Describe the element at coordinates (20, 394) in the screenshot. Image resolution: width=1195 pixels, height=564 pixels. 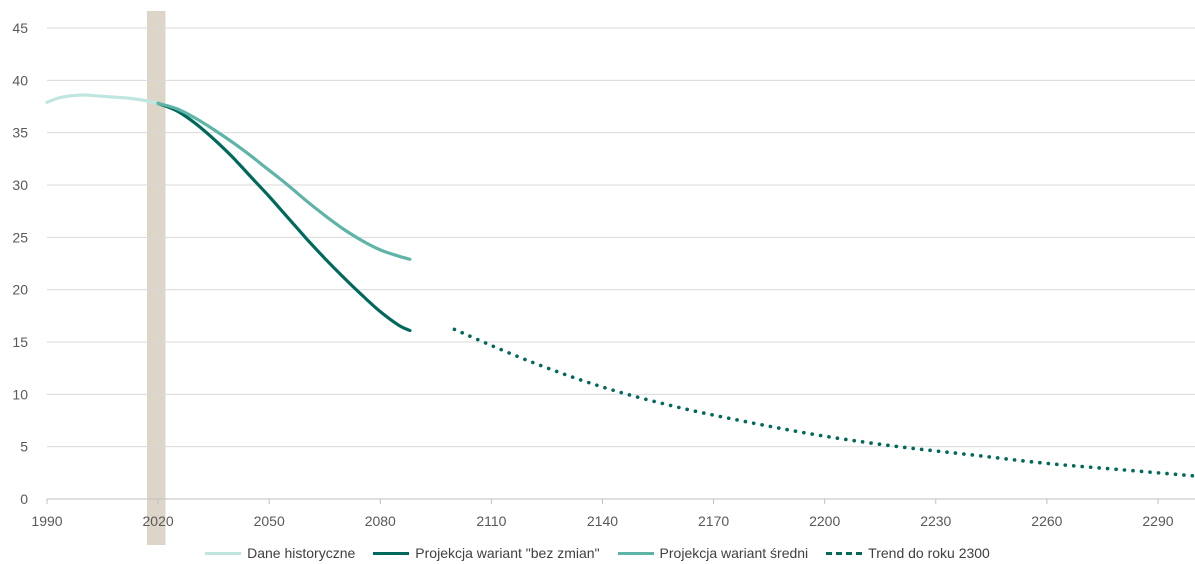
I see `y-tick-label: 10` at that location.